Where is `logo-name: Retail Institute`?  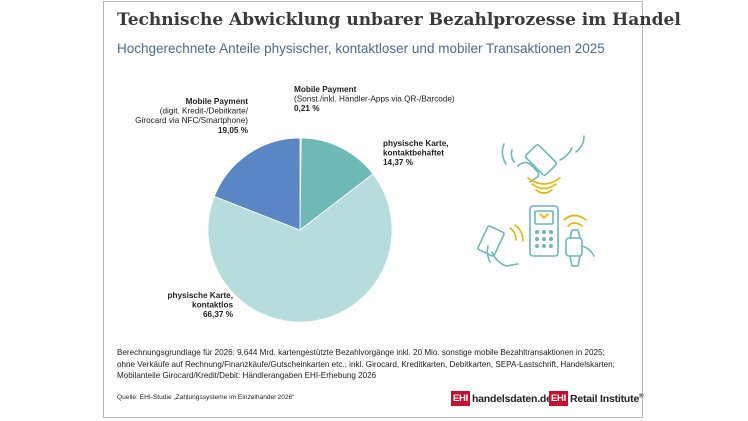 logo-name: Retail Institute is located at coordinates (604, 398).